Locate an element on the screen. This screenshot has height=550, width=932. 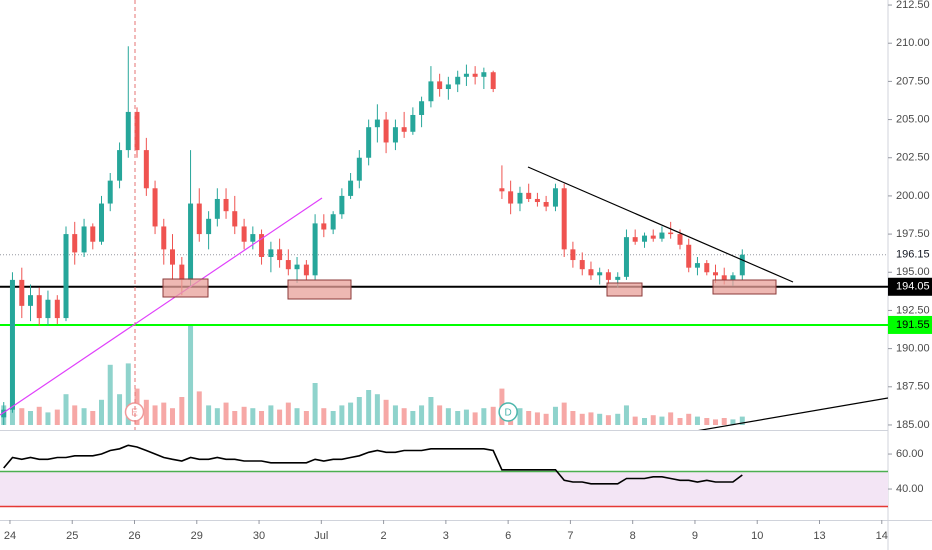
x-tick-label: 30 is located at coordinates (259, 536).